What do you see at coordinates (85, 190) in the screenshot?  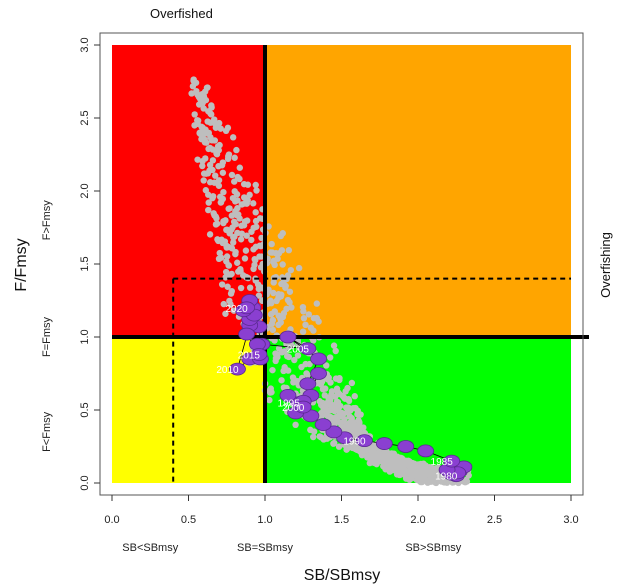 I see `y-tick-label: 2.0` at bounding box center [85, 190].